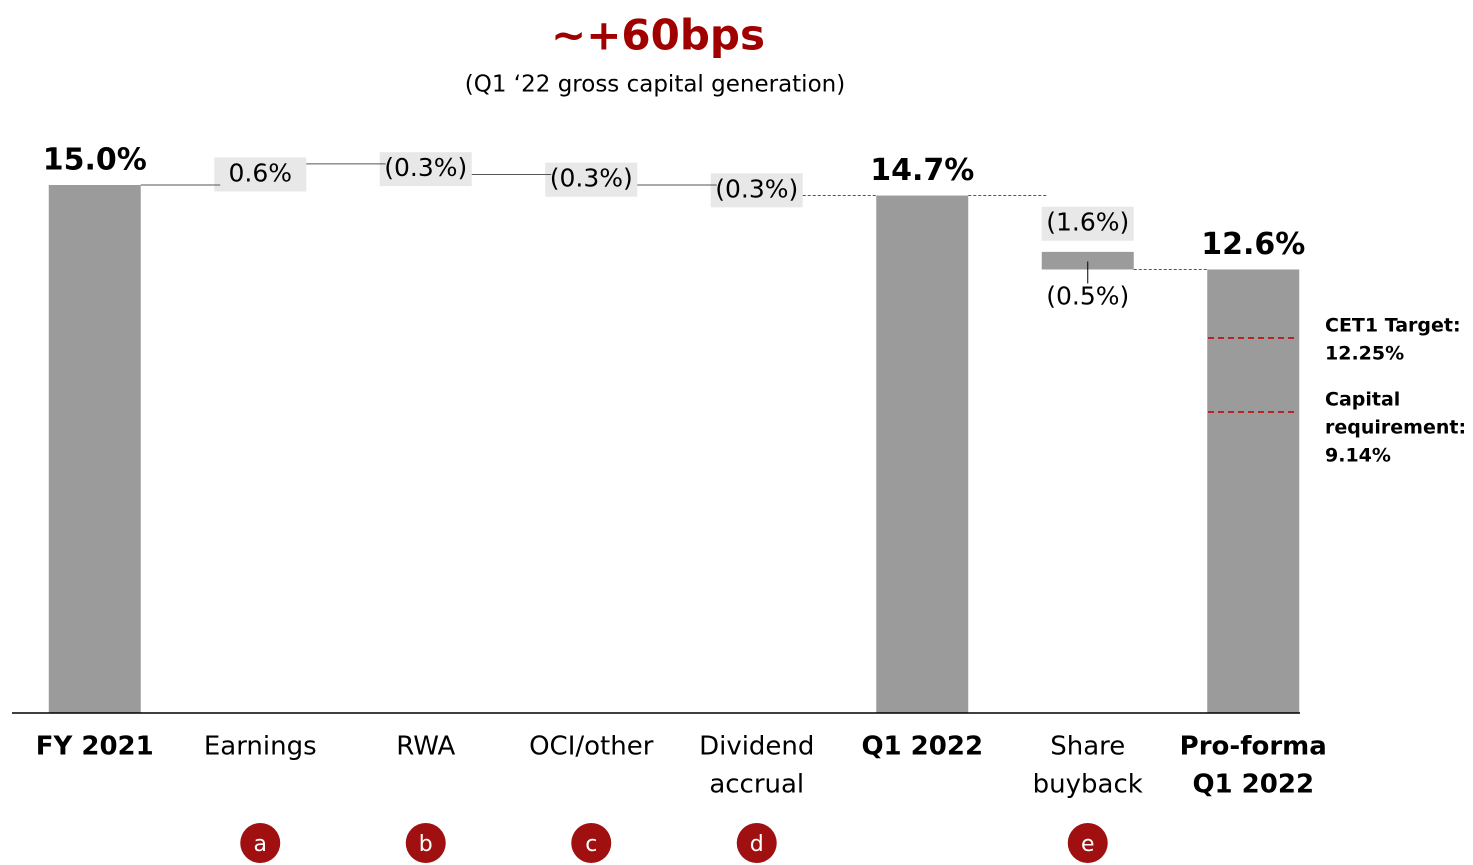 This screenshot has height=865, width=1473. Describe the element at coordinates (756, 785) in the screenshot. I see `x-tick-label: accrual` at that location.